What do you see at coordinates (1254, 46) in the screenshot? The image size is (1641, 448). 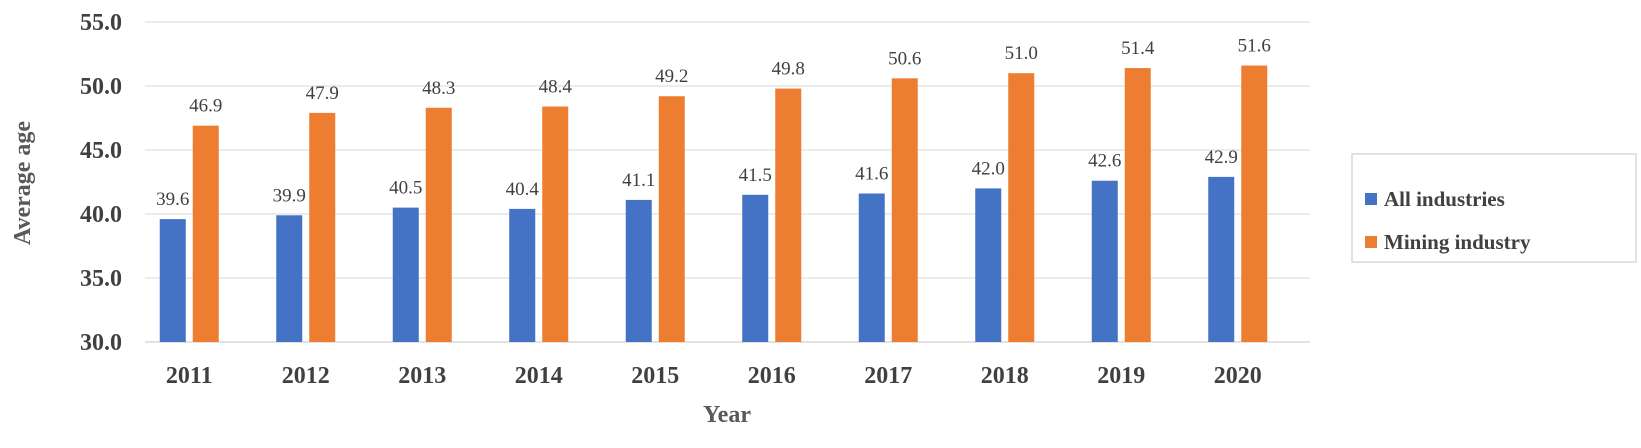 I see `data-label-mining-industry-2020: 51.6` at bounding box center [1254, 46].